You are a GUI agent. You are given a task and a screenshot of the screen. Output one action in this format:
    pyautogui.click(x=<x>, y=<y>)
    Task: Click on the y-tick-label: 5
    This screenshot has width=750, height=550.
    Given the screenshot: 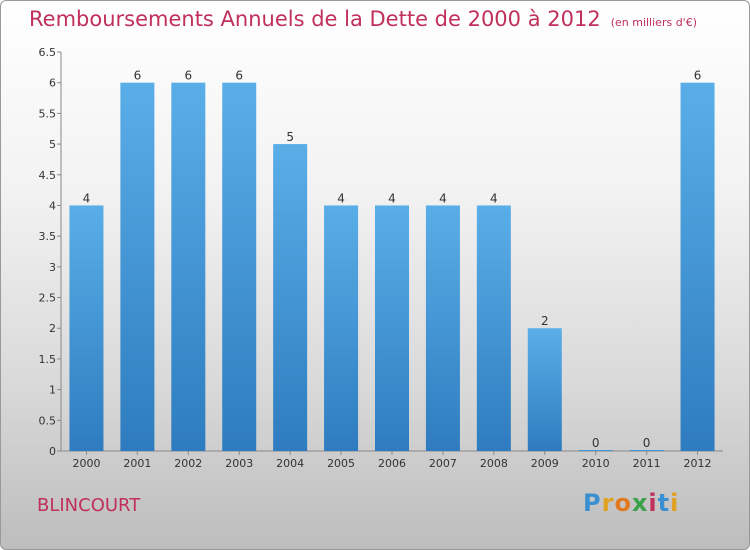 What is the action you would take?
    pyautogui.click(x=52, y=144)
    